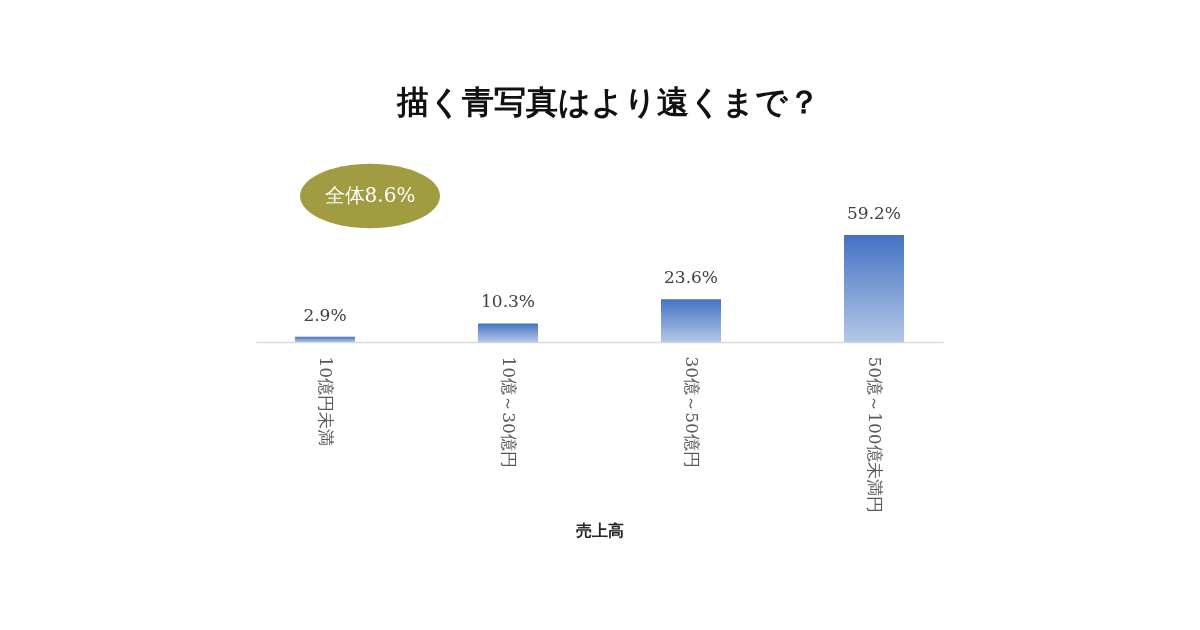  What do you see at coordinates (691, 277) in the screenshot?
I see `data-label: 23.6%` at bounding box center [691, 277].